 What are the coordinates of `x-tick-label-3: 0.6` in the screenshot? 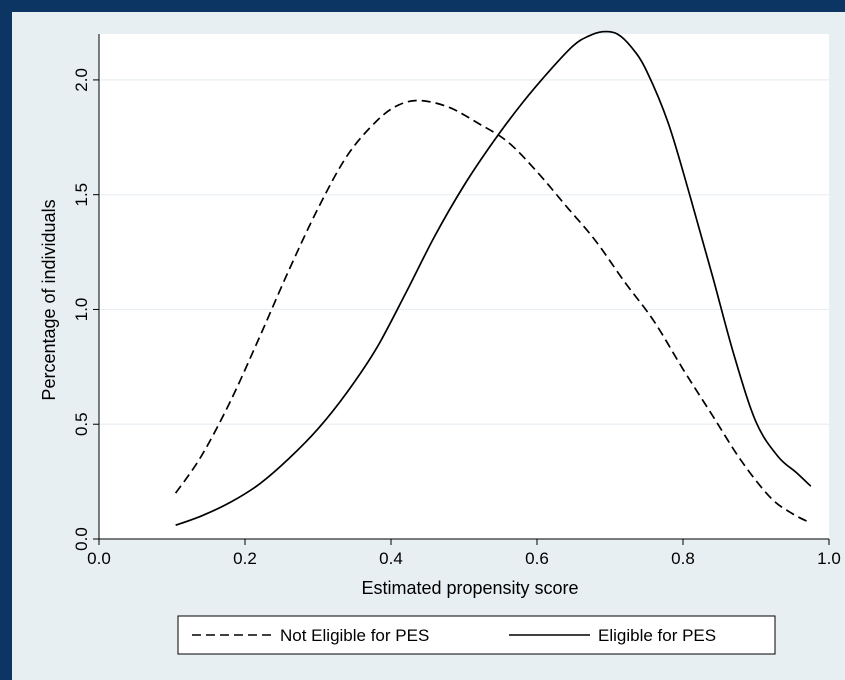 It's located at (537, 558).